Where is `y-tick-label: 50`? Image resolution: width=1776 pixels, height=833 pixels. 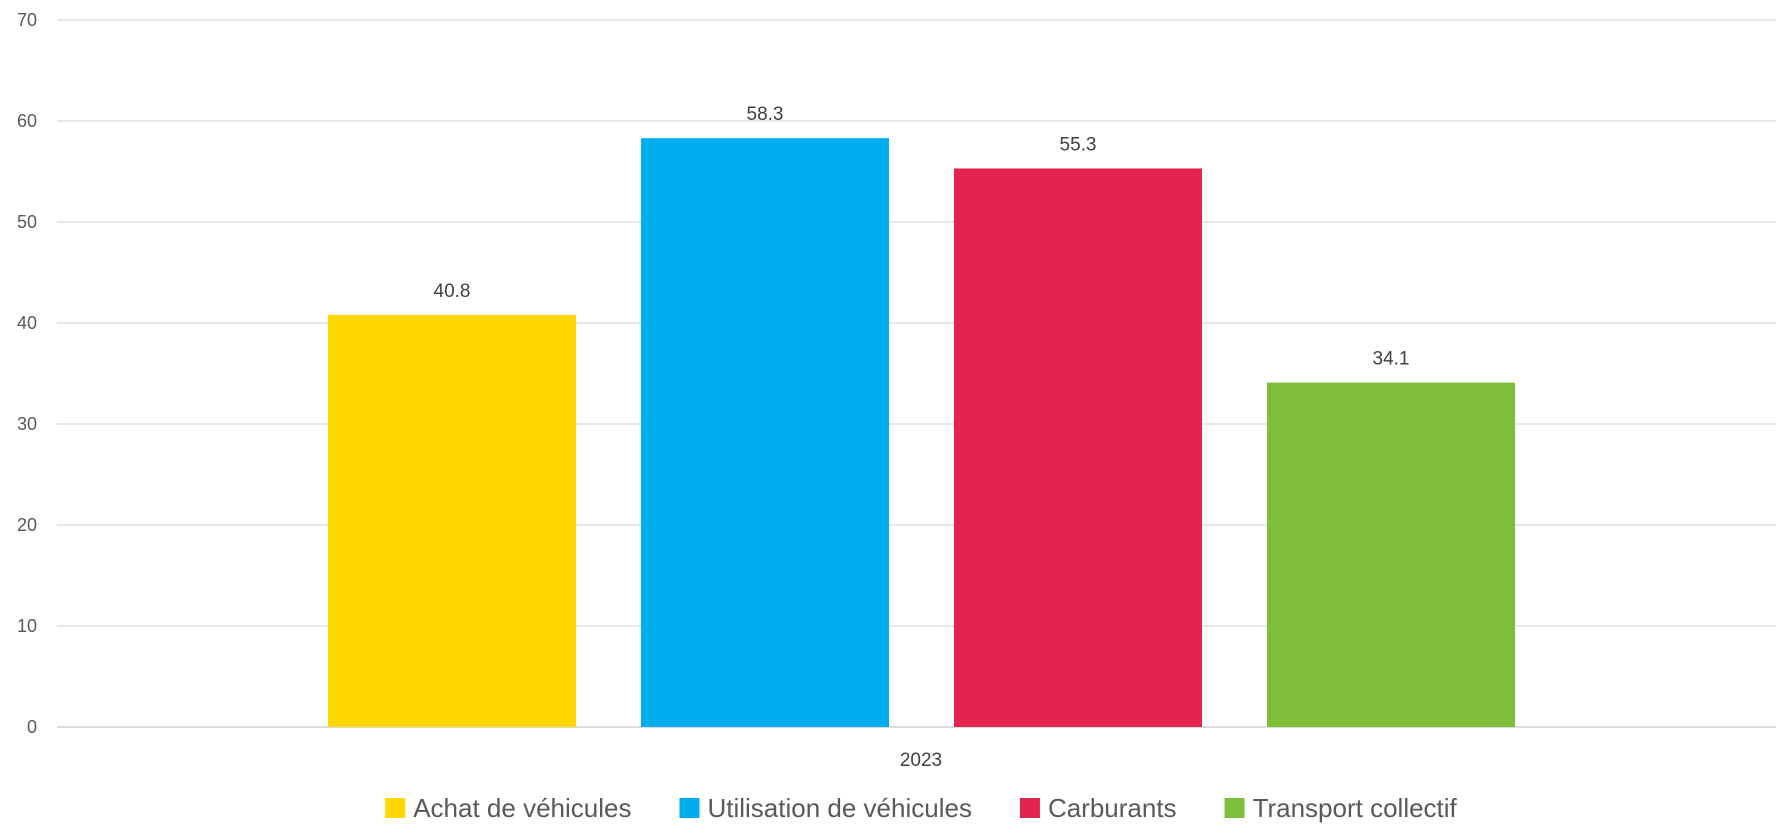 y-tick-label: 50 is located at coordinates (27, 222).